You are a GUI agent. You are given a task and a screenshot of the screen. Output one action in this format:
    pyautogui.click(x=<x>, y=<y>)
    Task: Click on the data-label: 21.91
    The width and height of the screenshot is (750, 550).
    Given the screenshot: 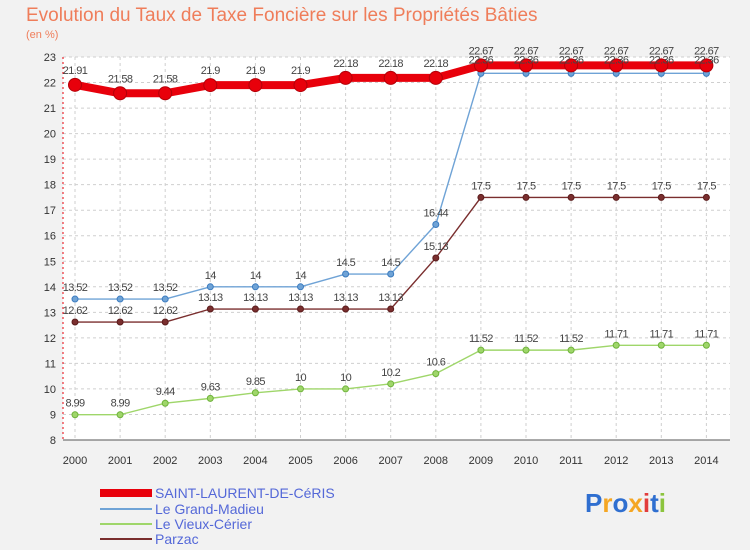 What is the action you would take?
    pyautogui.click(x=75, y=71)
    